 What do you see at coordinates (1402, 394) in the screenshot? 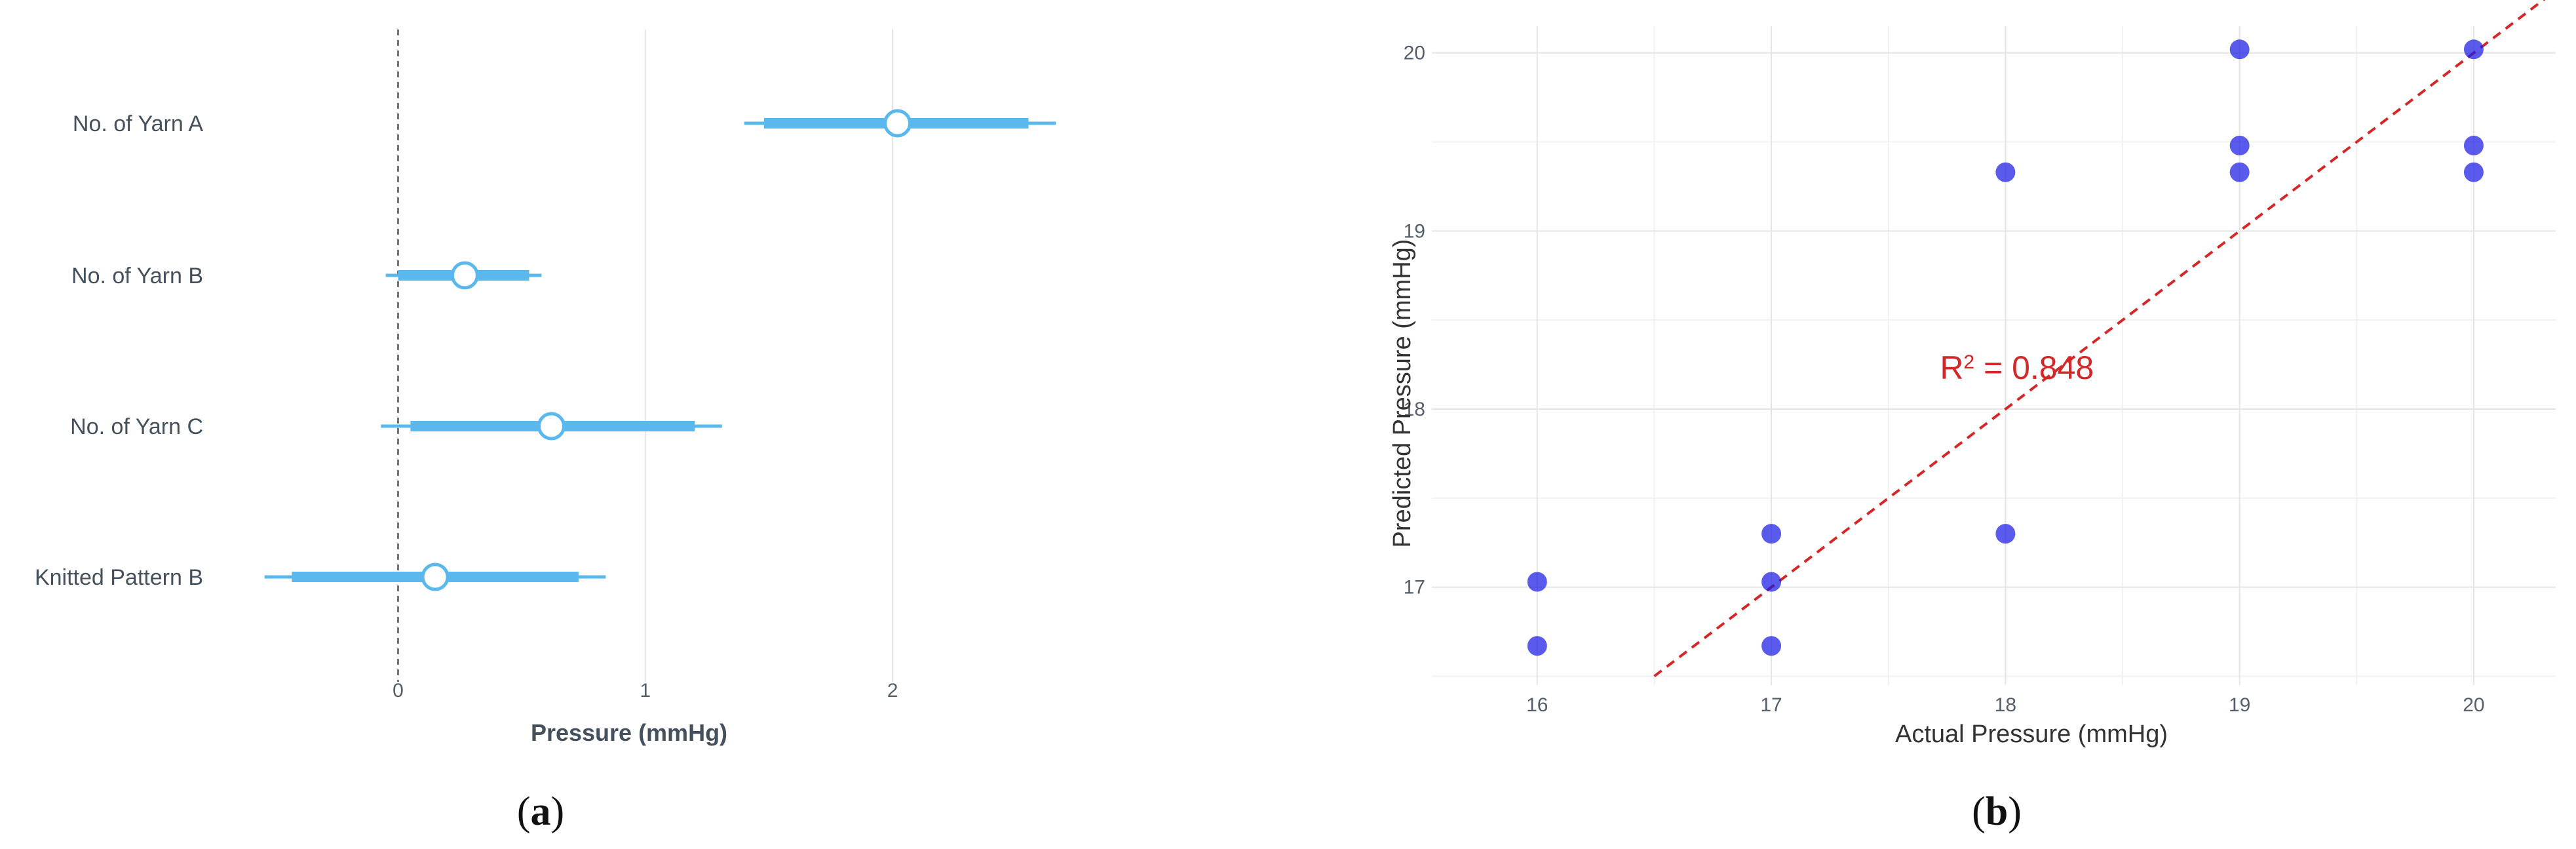
I see `panel-b-y-axis-title: Predicted Pressure (mmHg)` at bounding box center [1402, 394].